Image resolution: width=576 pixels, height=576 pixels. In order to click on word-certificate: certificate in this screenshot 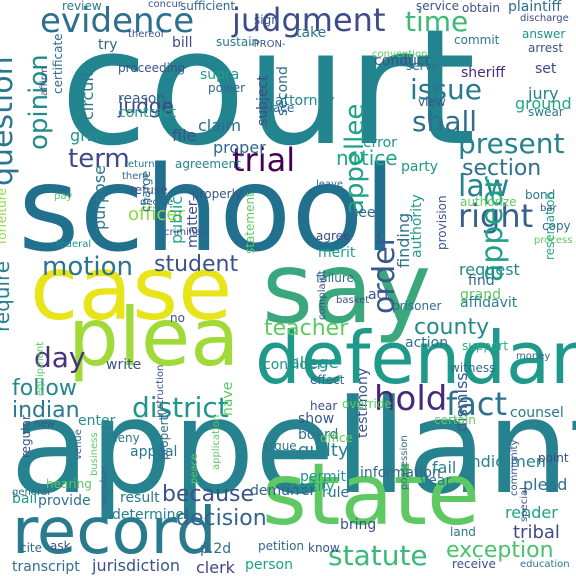, I will do `click(58, 63)`.